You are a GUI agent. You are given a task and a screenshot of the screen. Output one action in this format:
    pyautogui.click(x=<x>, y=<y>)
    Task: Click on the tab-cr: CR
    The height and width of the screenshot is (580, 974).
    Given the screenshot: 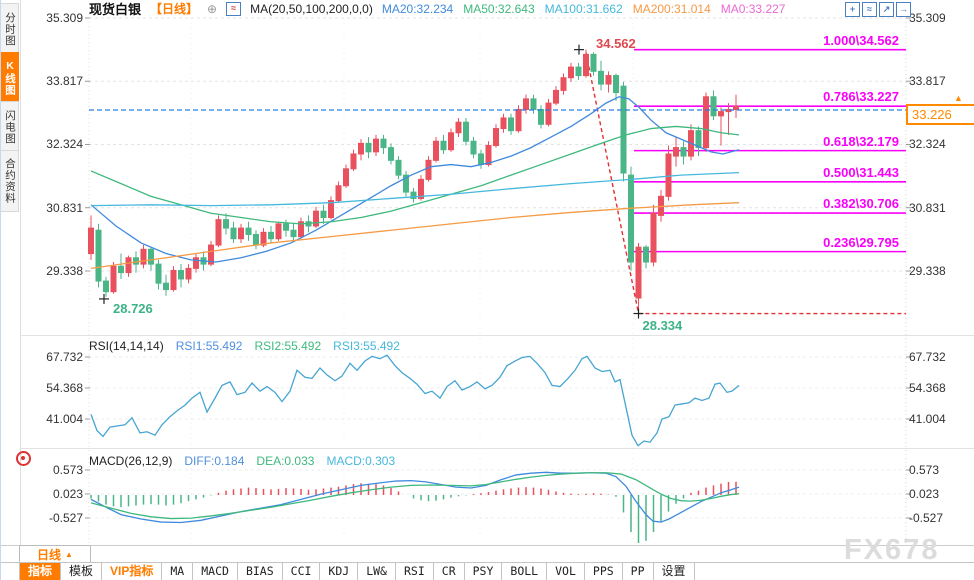 What is the action you would take?
    pyautogui.click(x=449, y=571)
    